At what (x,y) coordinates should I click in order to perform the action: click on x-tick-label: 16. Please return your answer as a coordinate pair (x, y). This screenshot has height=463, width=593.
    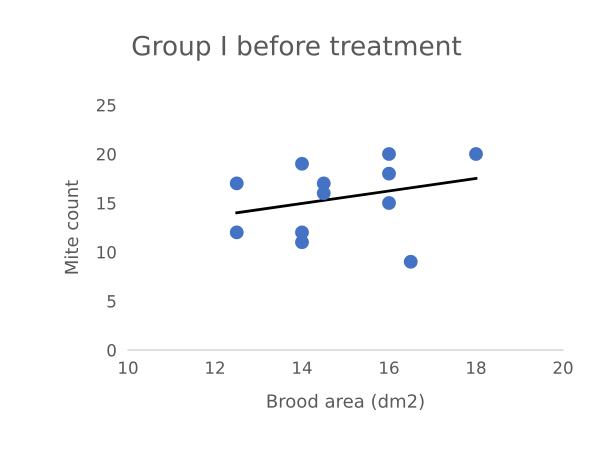
    Looking at the image, I should click on (389, 367).